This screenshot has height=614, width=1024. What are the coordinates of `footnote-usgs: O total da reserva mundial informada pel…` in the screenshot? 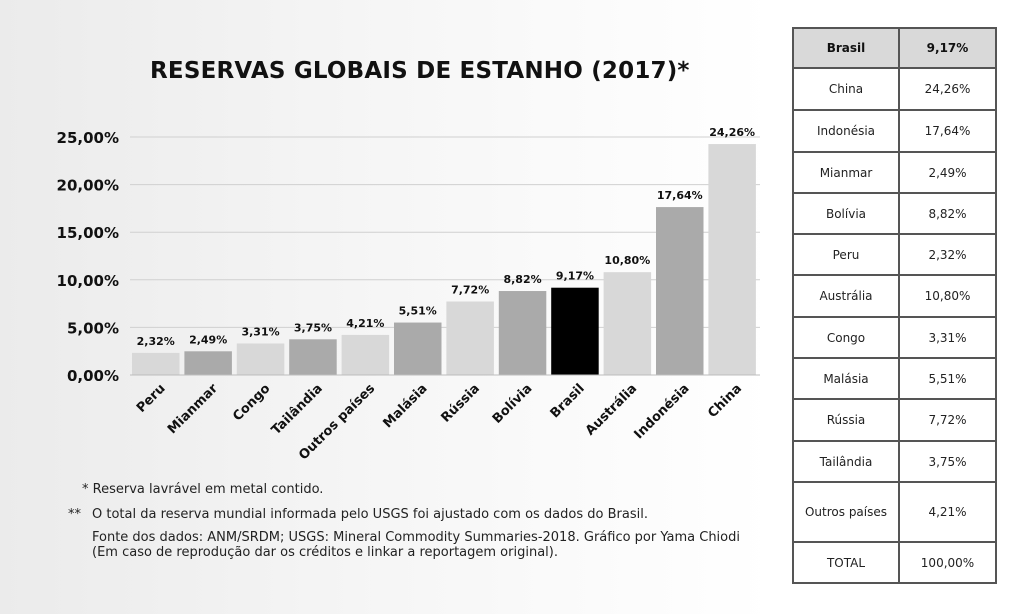 It's located at (370, 514).